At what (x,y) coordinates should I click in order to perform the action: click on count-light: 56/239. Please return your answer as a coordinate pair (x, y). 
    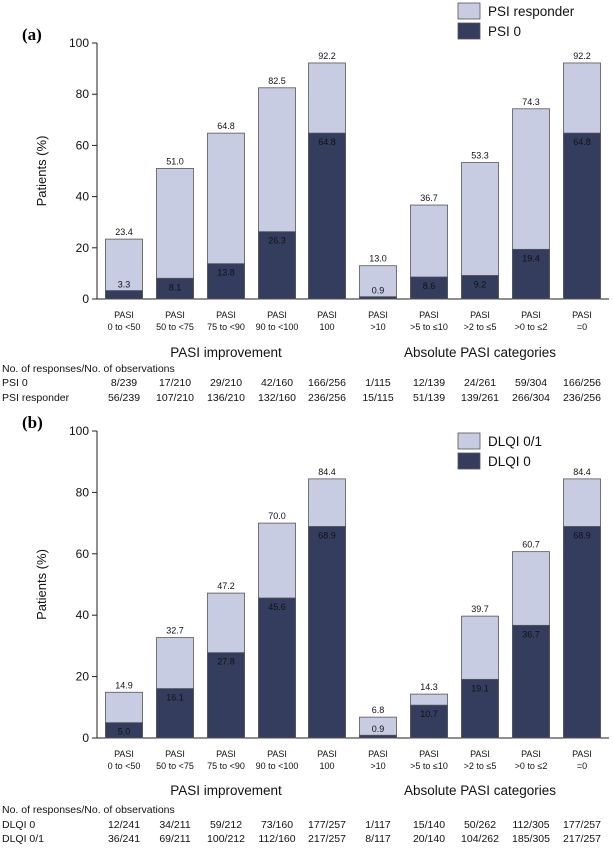
    Looking at the image, I should click on (124, 398).